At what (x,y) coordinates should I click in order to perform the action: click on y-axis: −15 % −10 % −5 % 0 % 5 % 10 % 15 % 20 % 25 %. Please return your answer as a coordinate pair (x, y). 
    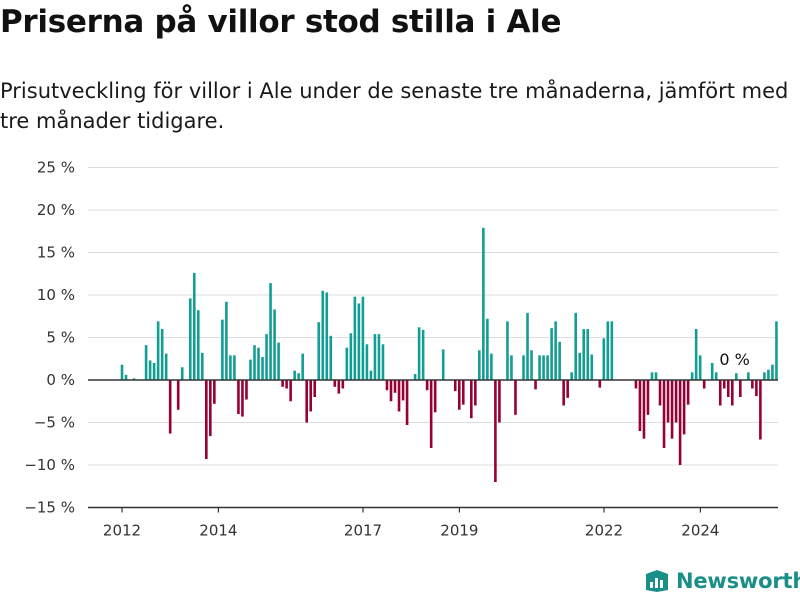
    Looking at the image, I should click on (49, 338).